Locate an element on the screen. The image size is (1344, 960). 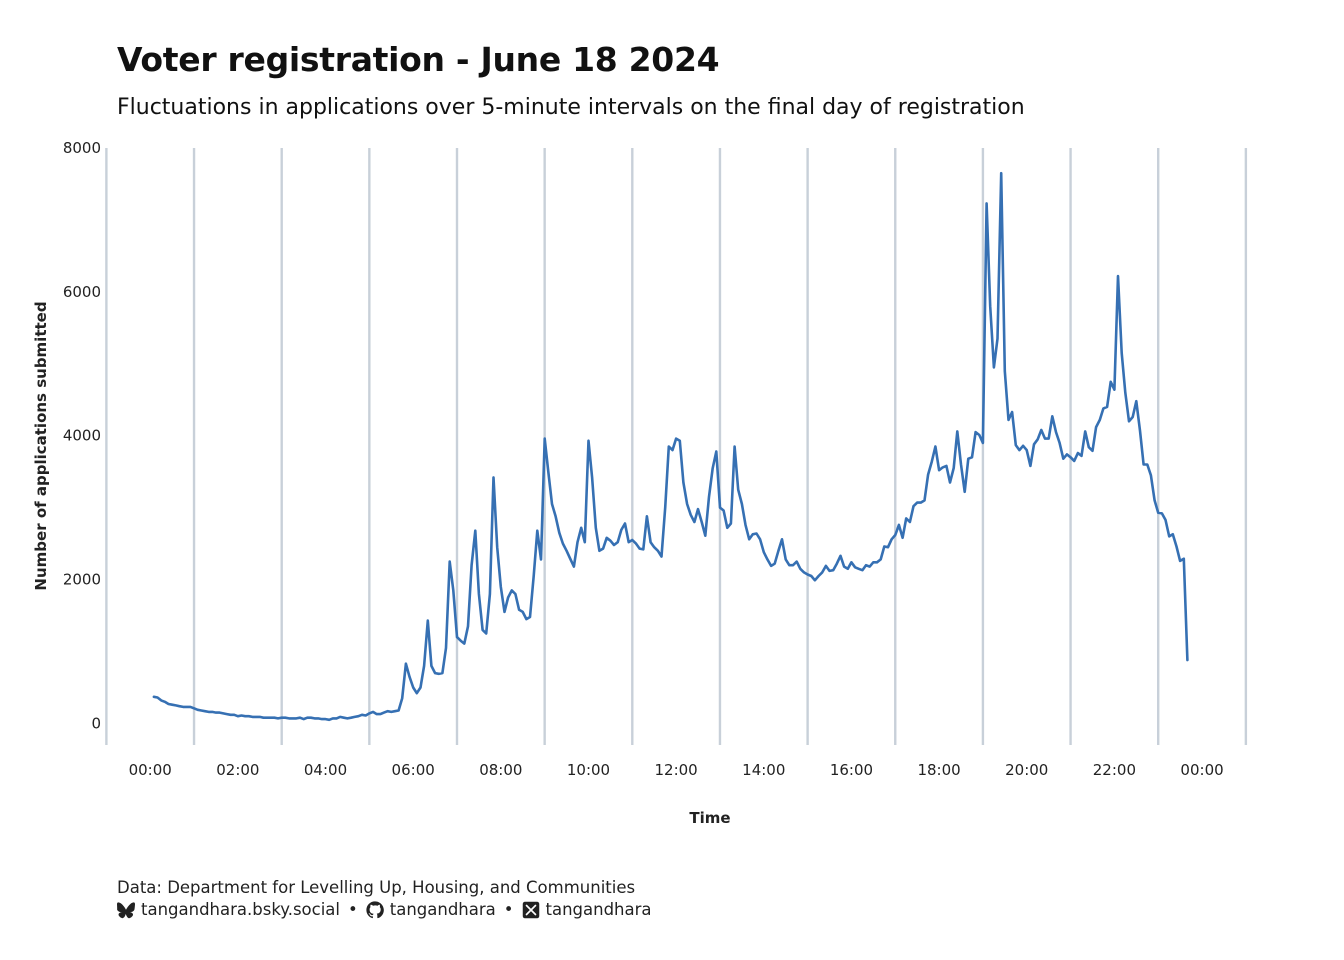
y-tick-label: 4000 is located at coordinates (82, 436).